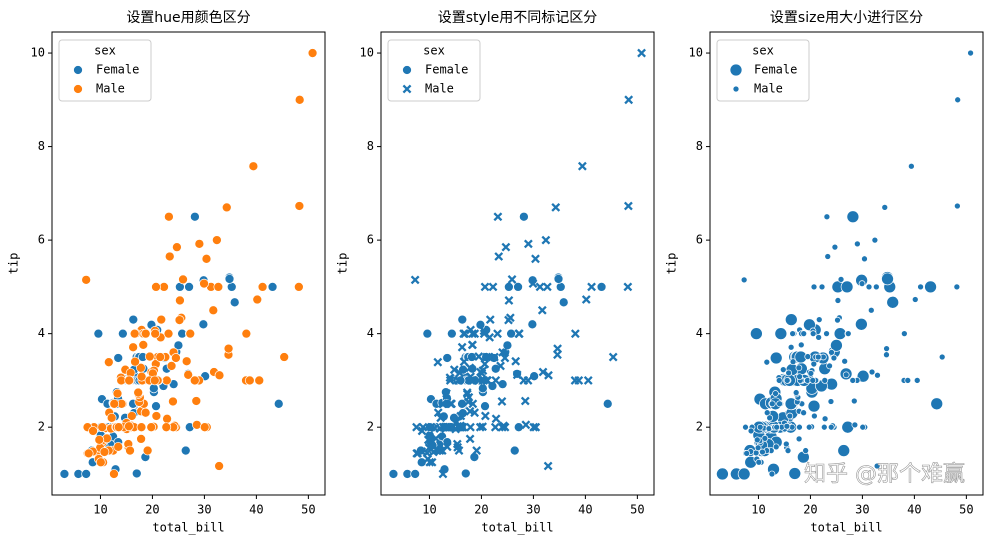  Describe the element at coordinates (446, 70) in the screenshot. I see `legend-label: Female` at that location.